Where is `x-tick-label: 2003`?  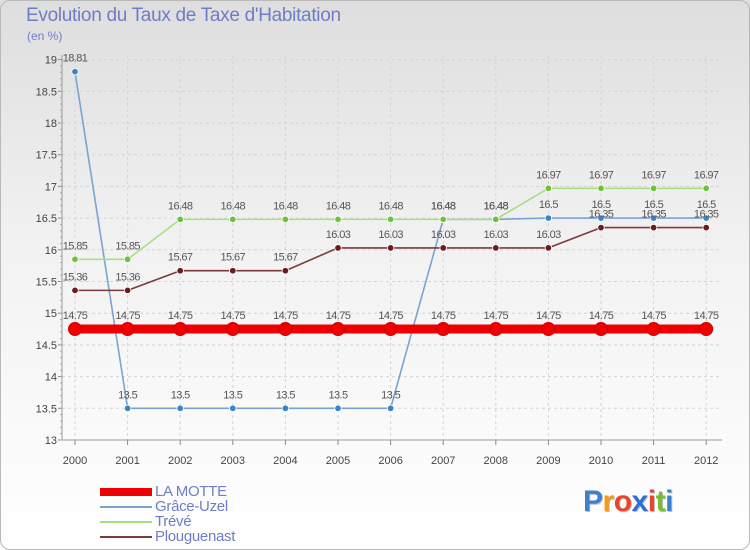 x-tick-label: 2003 is located at coordinates (233, 461).